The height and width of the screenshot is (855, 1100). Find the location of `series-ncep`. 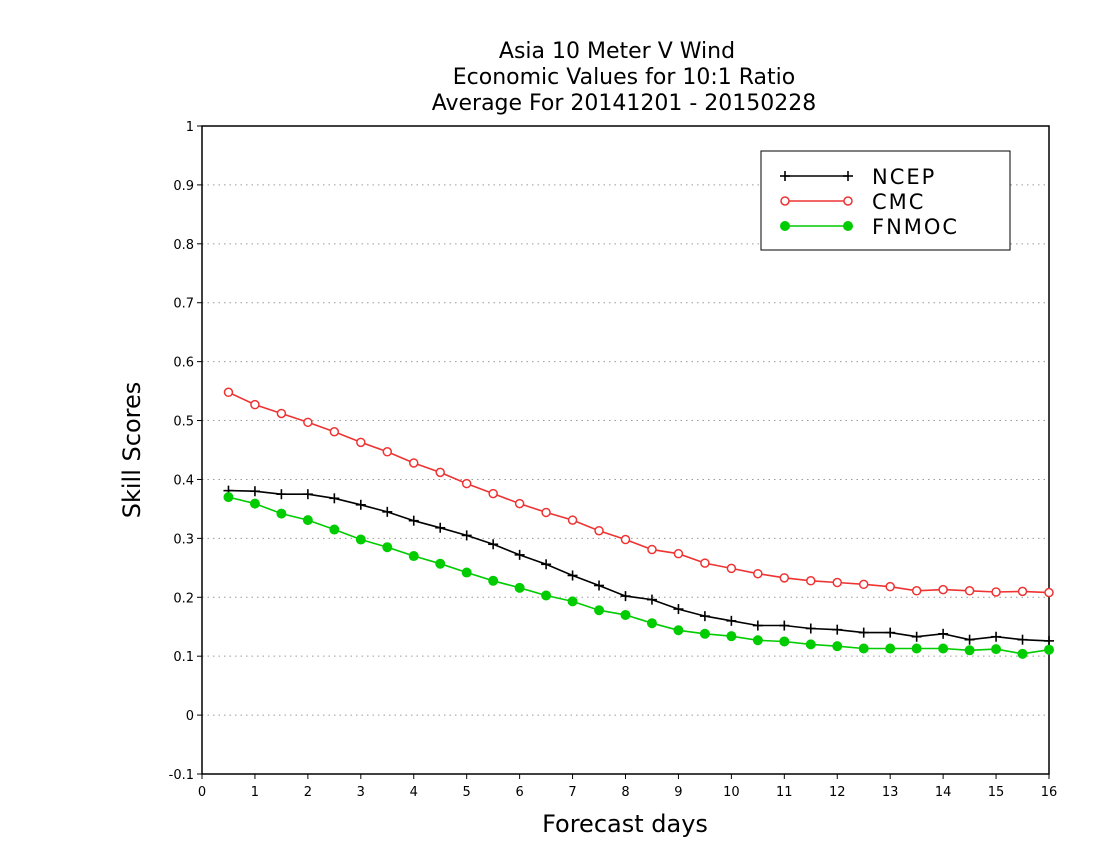

series-ncep is located at coordinates (638, 565).